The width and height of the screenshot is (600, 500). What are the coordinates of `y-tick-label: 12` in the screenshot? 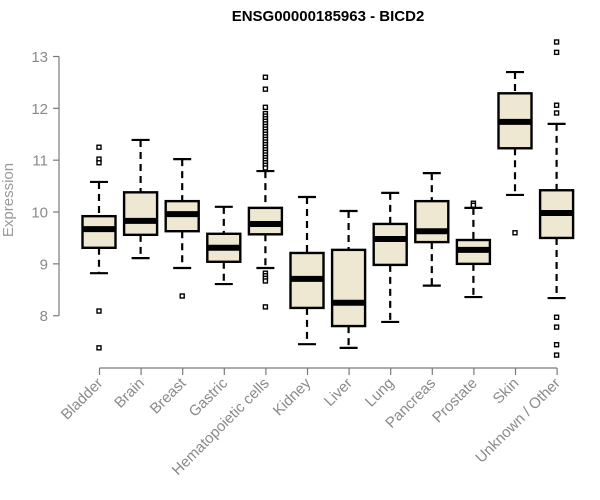 It's located at (39, 109).